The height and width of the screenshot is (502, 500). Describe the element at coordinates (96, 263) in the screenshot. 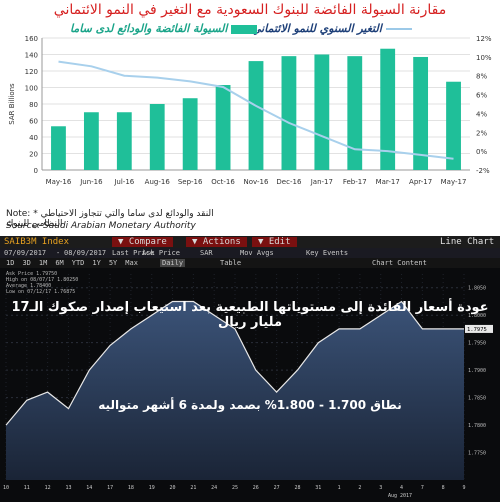

I see `timeframe-1y: 1Y` at that location.